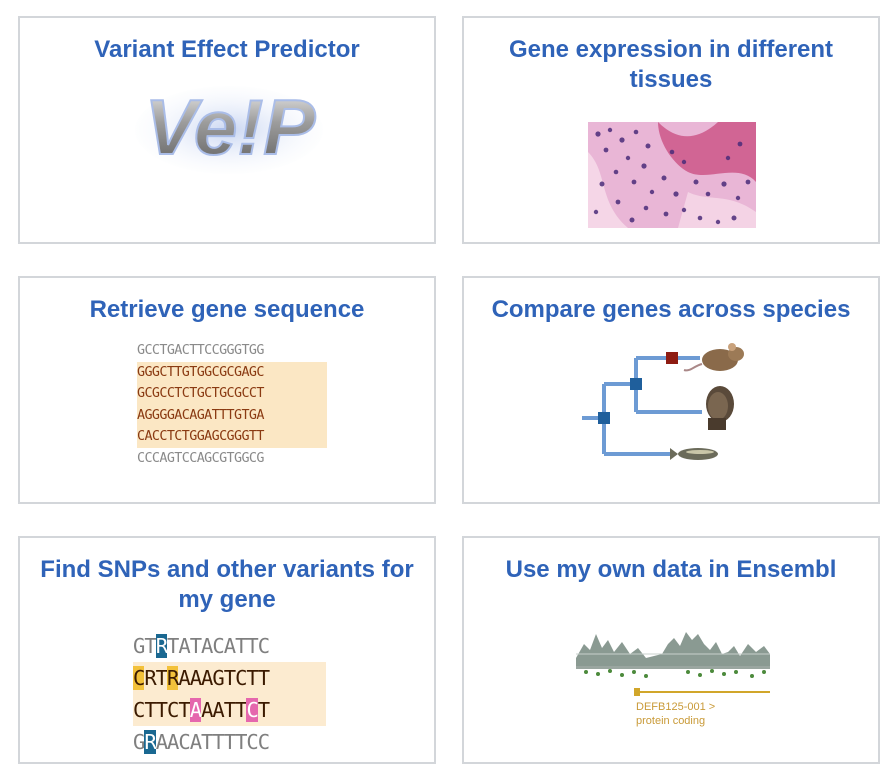 The height and width of the screenshot is (780, 896). Describe the element at coordinates (675, 707) in the screenshot. I see `track-label: DEFB125-001 >` at that location.